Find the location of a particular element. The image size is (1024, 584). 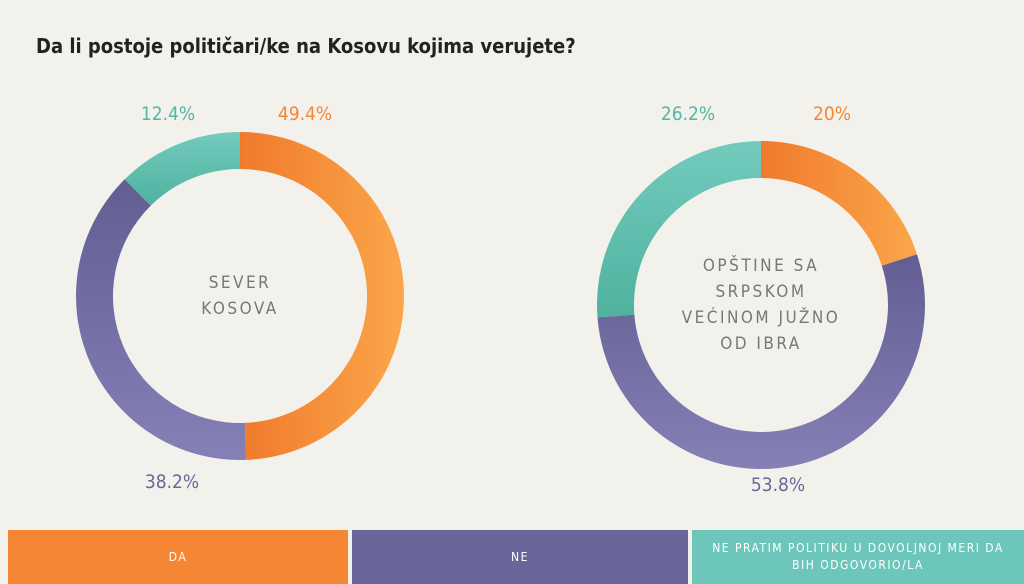

value-label: 38.2% is located at coordinates (172, 482).